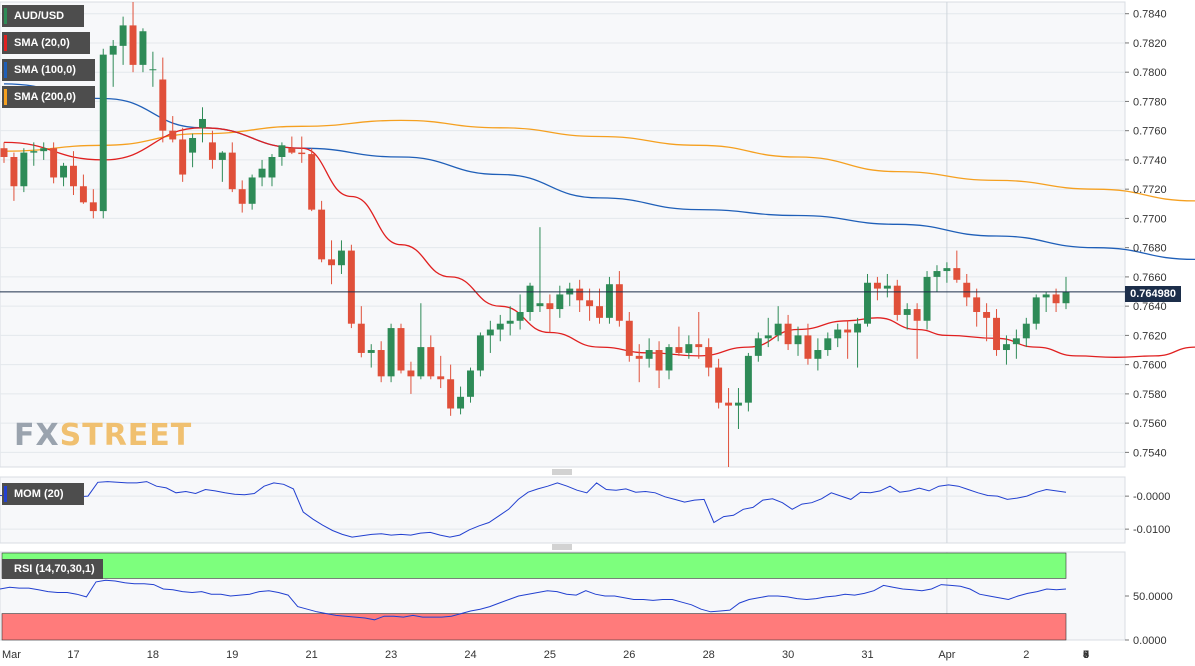  What do you see at coordinates (48, 97) in the screenshot?
I see `sma-200-legend: SMA (200,0)` at bounding box center [48, 97].